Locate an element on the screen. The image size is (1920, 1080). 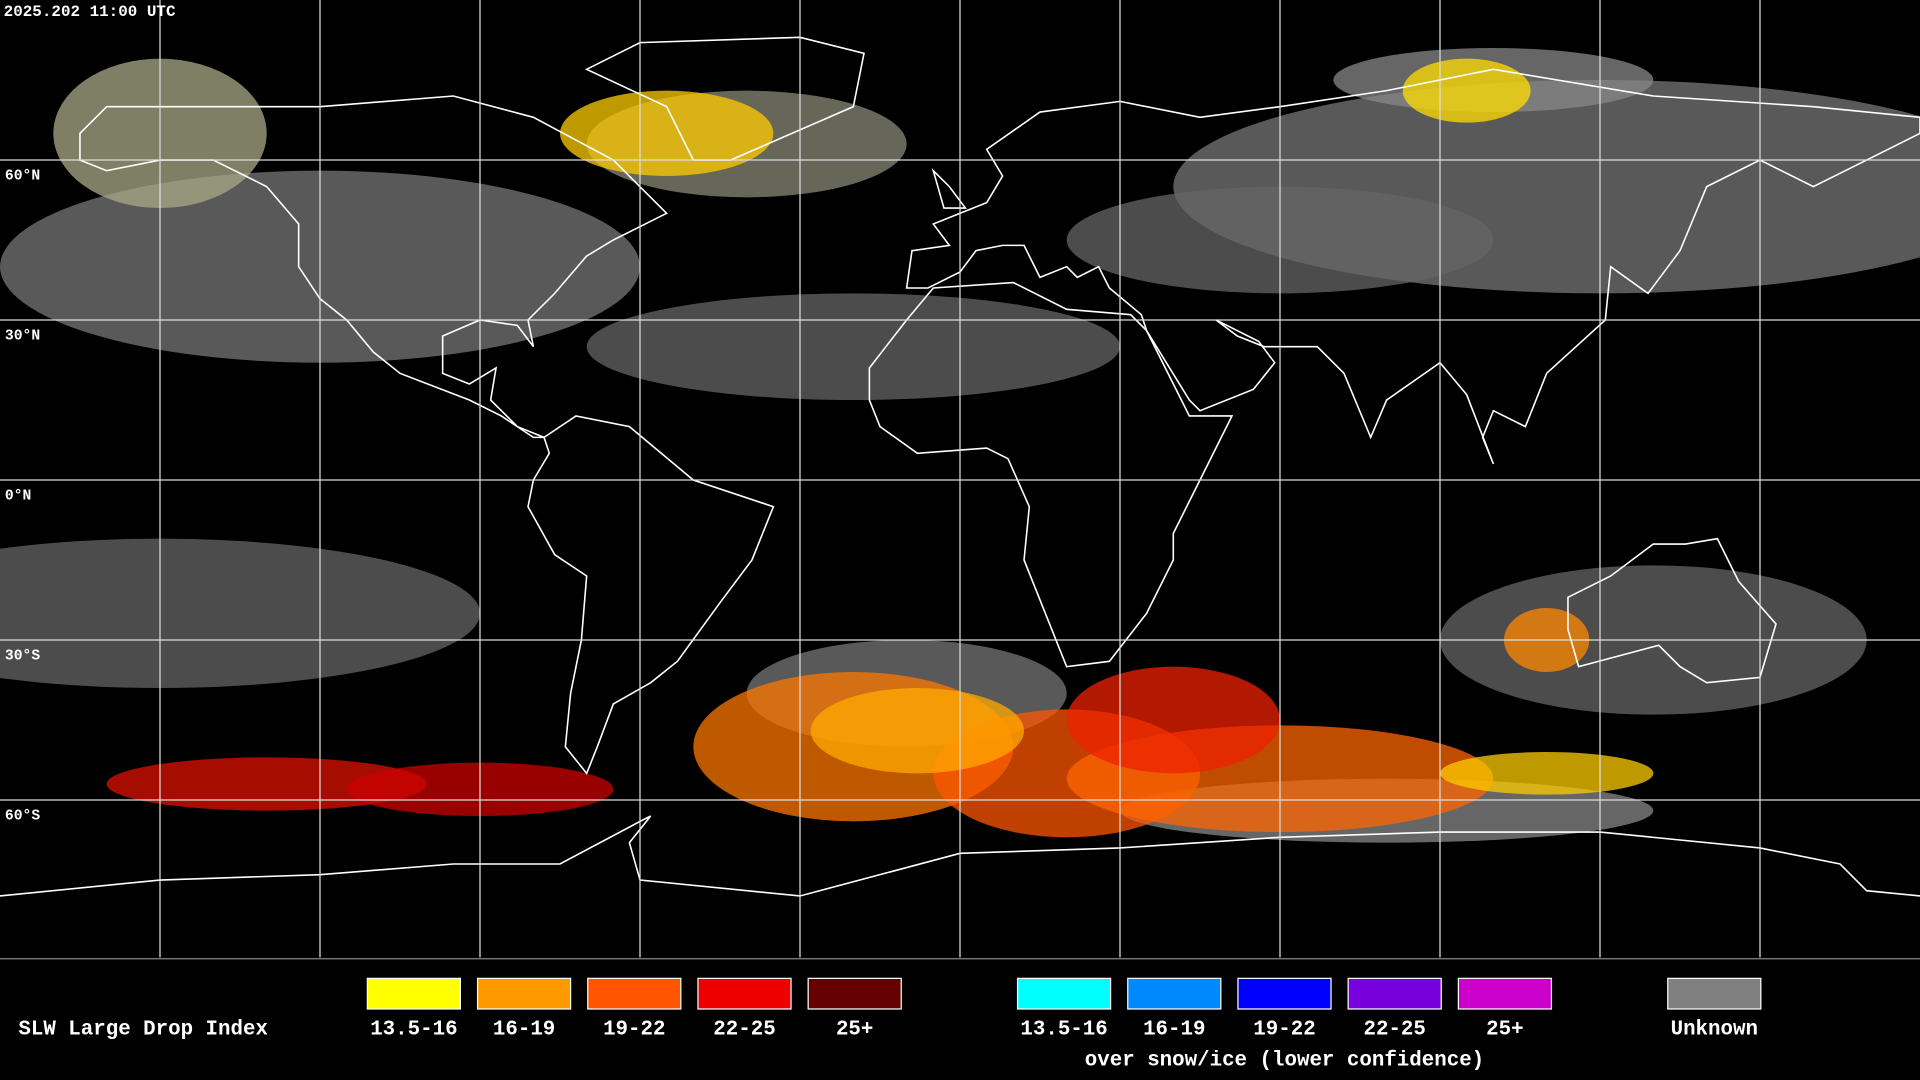
legend-caption: over snow/ice (lower confidence) is located at coordinates (1284, 1060).